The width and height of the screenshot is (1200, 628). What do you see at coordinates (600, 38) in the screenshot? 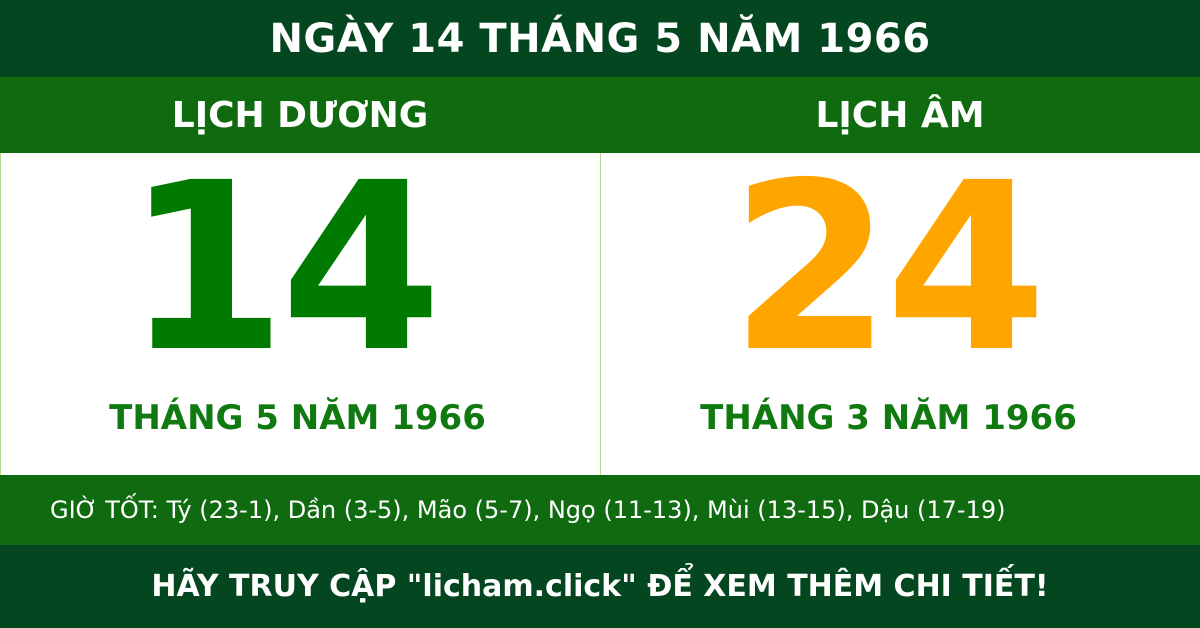
I see `page-title: NGÀY 14 THÁNG 5 NĂM 1966` at bounding box center [600, 38].